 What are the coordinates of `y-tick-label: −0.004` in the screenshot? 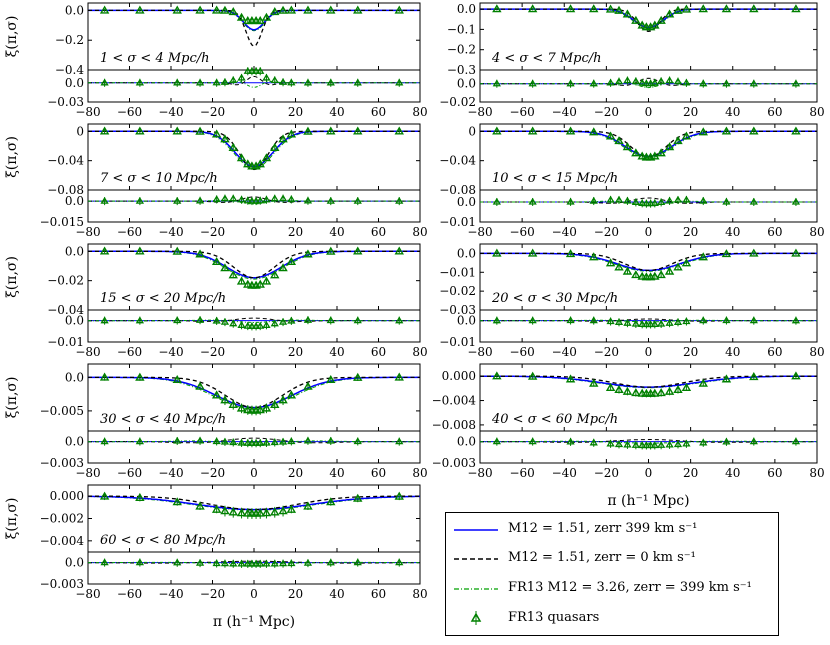 It's located at (62, 541).